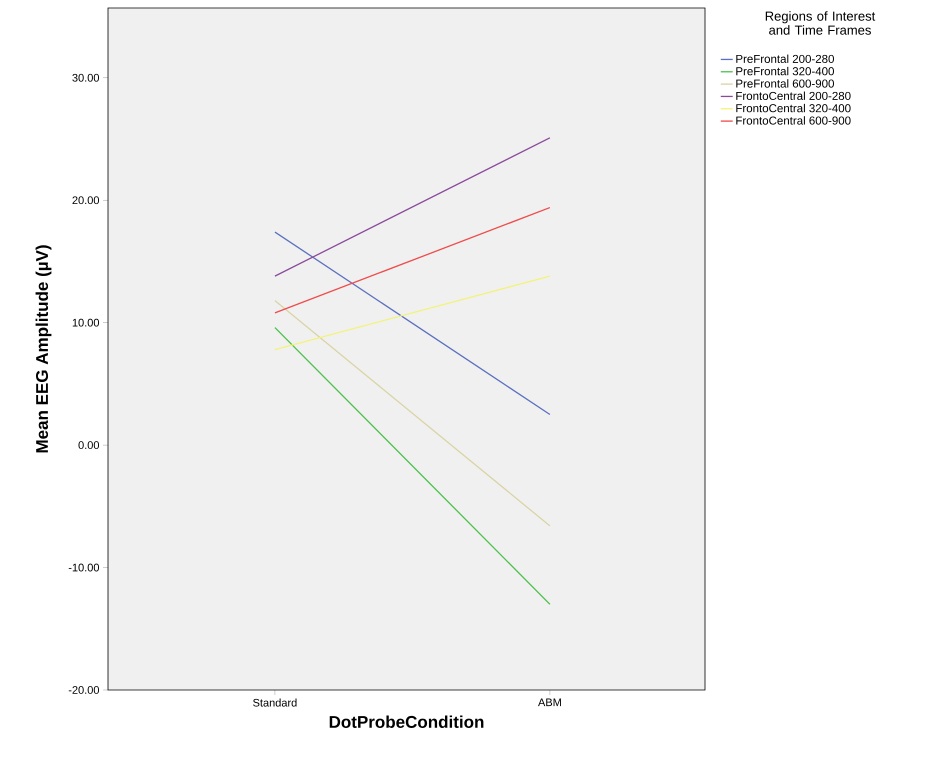 This screenshot has width=929, height=762. What do you see at coordinates (84, 690) in the screenshot?
I see `y-tick-label: -20.00` at bounding box center [84, 690].